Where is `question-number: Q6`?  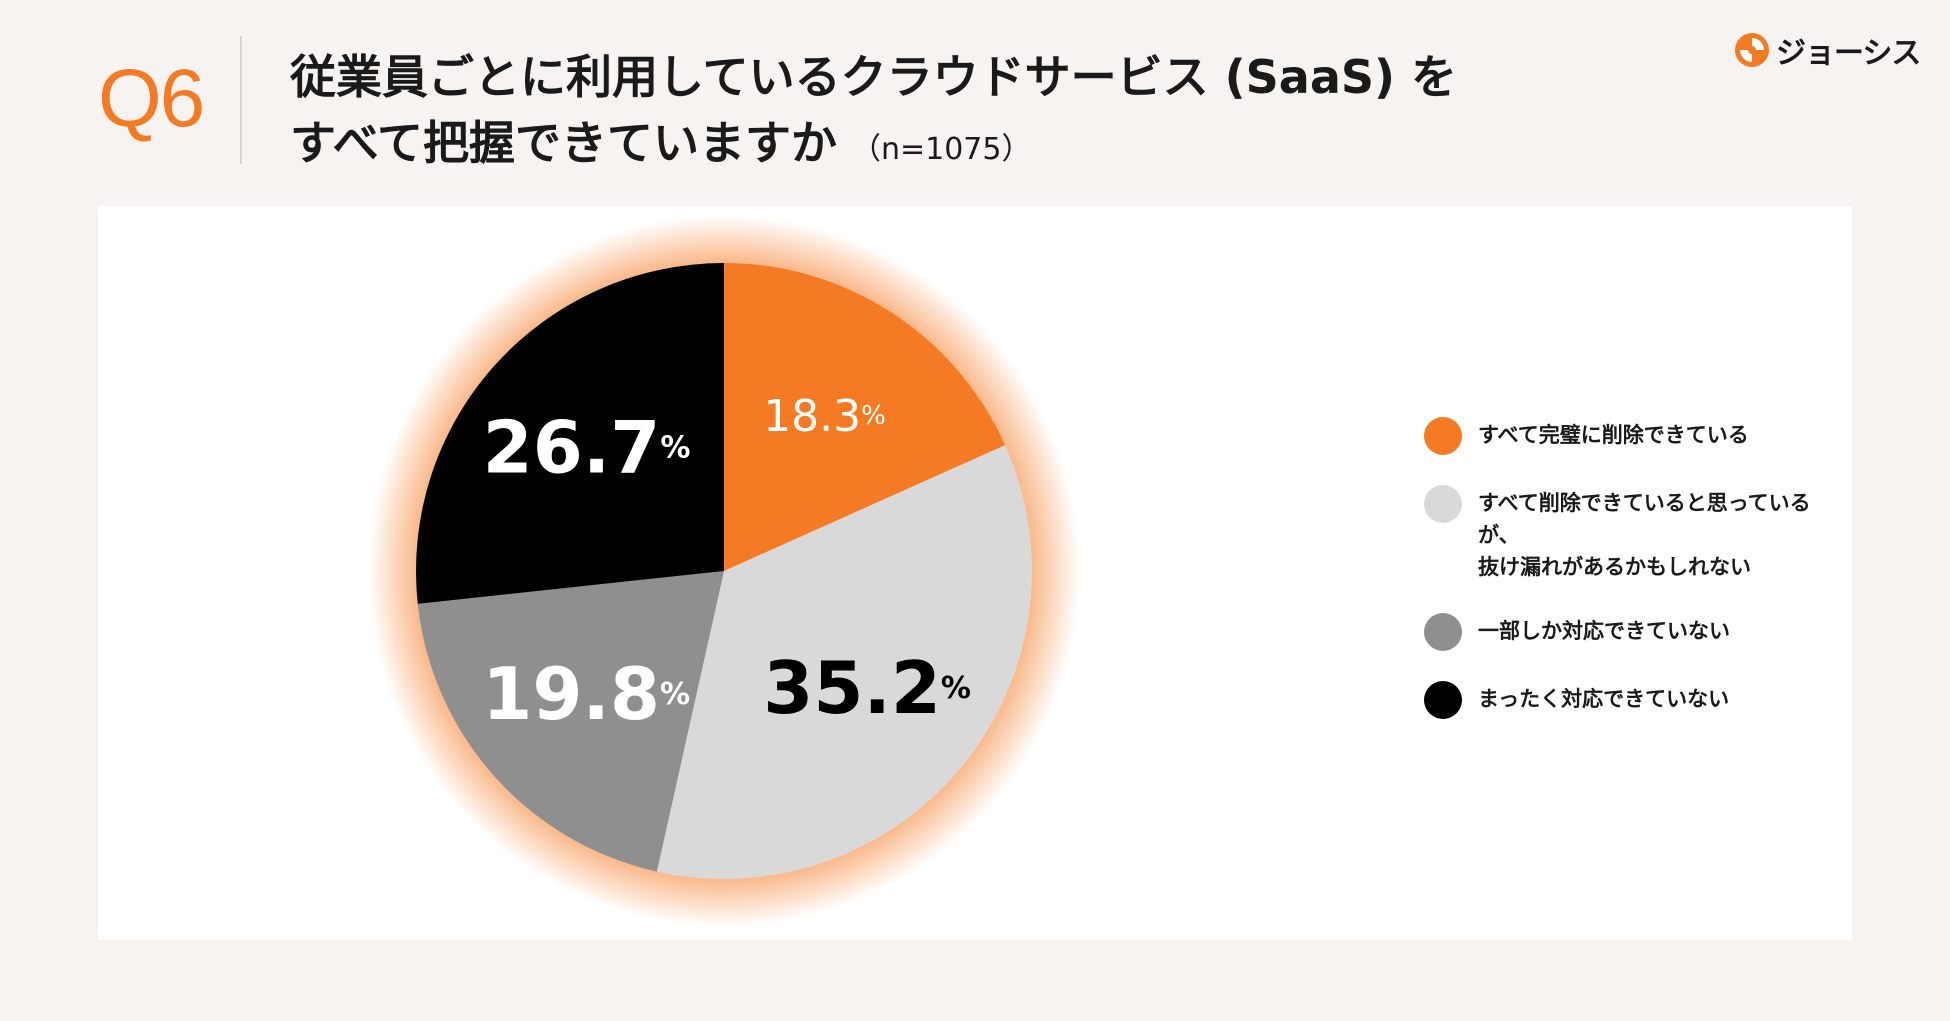
question-number: Q6 is located at coordinates (151, 98).